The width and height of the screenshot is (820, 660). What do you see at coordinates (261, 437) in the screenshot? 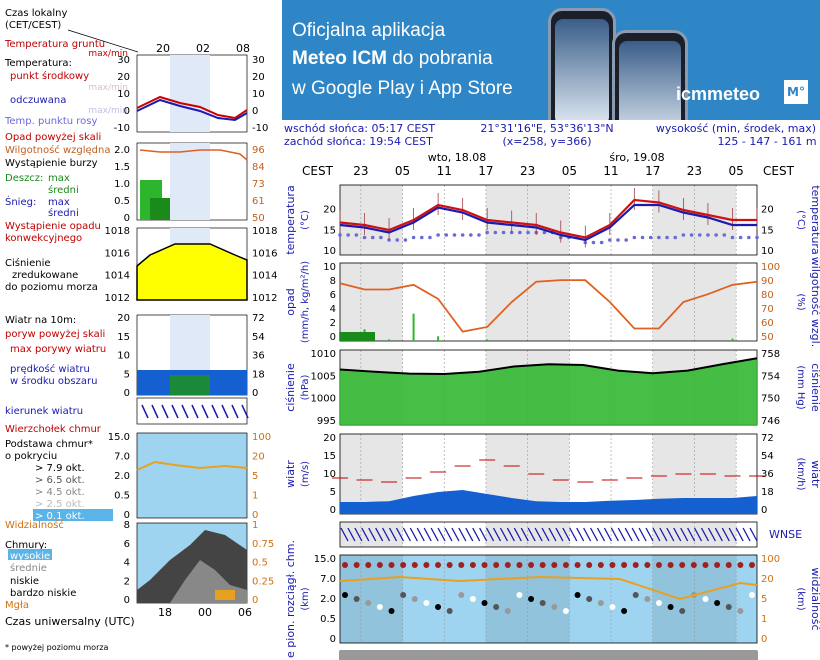
I see `legend-tick: 100` at bounding box center [261, 437].